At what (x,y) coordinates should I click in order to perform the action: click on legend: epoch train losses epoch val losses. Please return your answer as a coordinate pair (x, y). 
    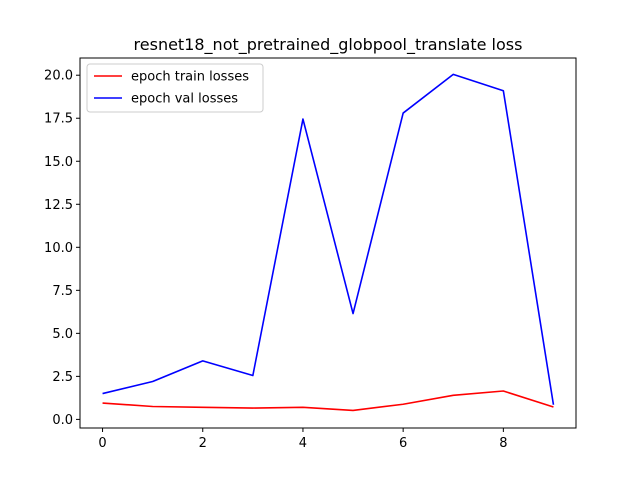
    Looking at the image, I should click on (175, 88).